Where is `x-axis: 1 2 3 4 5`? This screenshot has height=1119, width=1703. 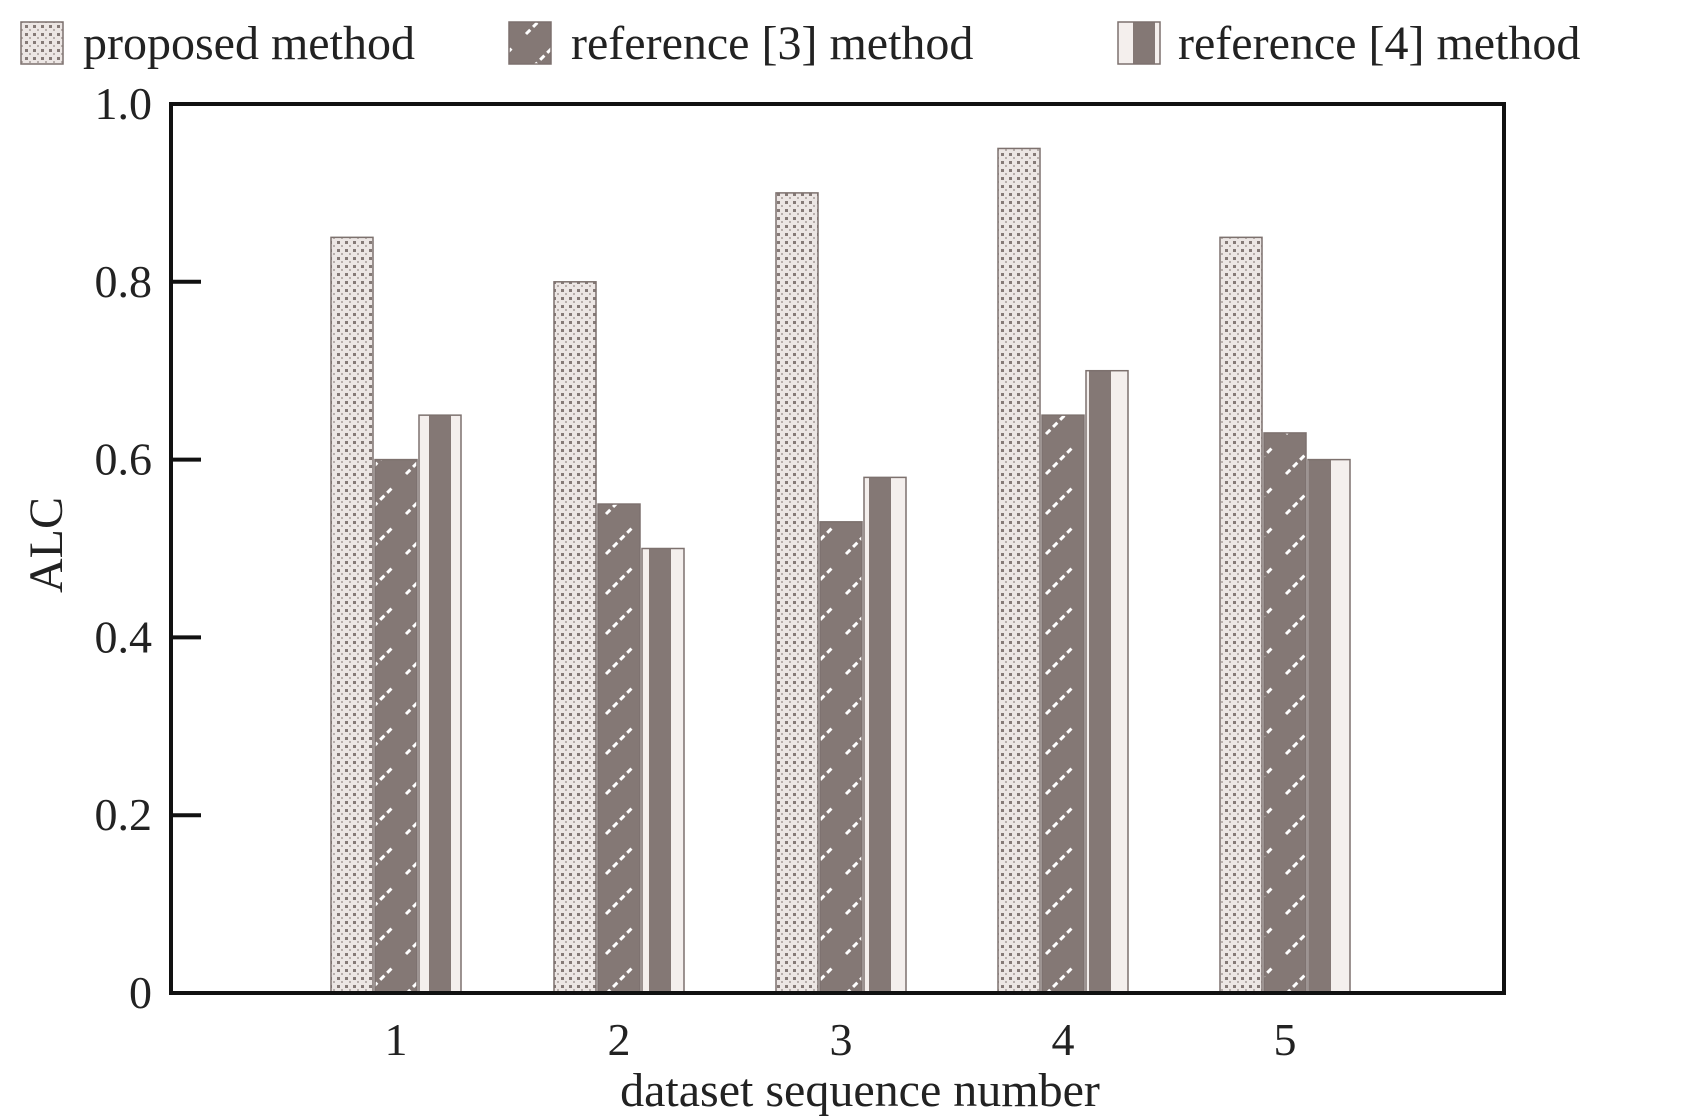 x-axis: 1 2 3 4 5 is located at coordinates (841, 1039).